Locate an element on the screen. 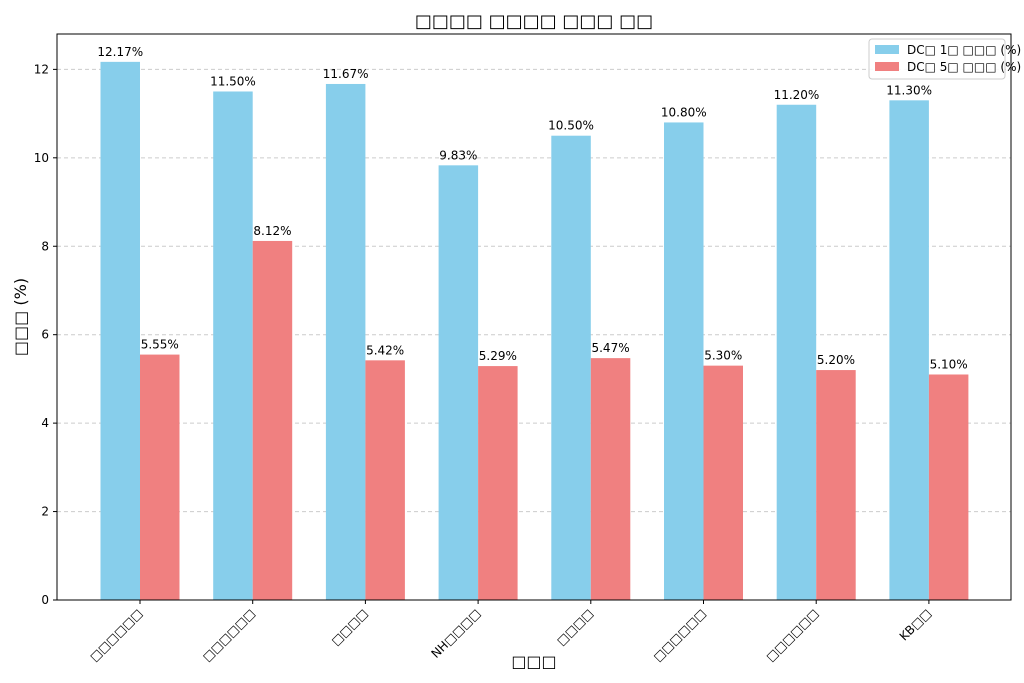 The width and height of the screenshot is (1024, 683). legend: DC□ 1□ □□□ (%) DC□ 5□ □□□ (%) is located at coordinates (944, 59).